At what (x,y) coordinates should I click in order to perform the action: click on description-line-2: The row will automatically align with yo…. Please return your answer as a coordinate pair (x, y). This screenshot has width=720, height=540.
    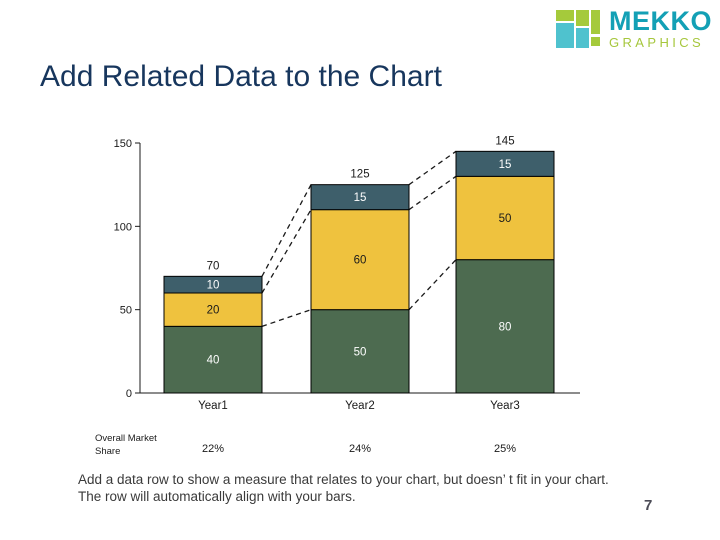
    Looking at the image, I should click on (217, 496).